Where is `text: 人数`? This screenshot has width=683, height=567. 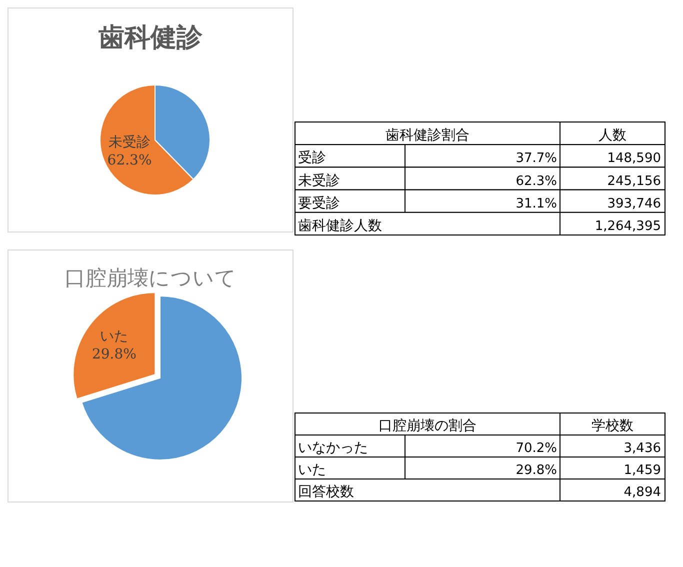 text: 人数 is located at coordinates (612, 136).